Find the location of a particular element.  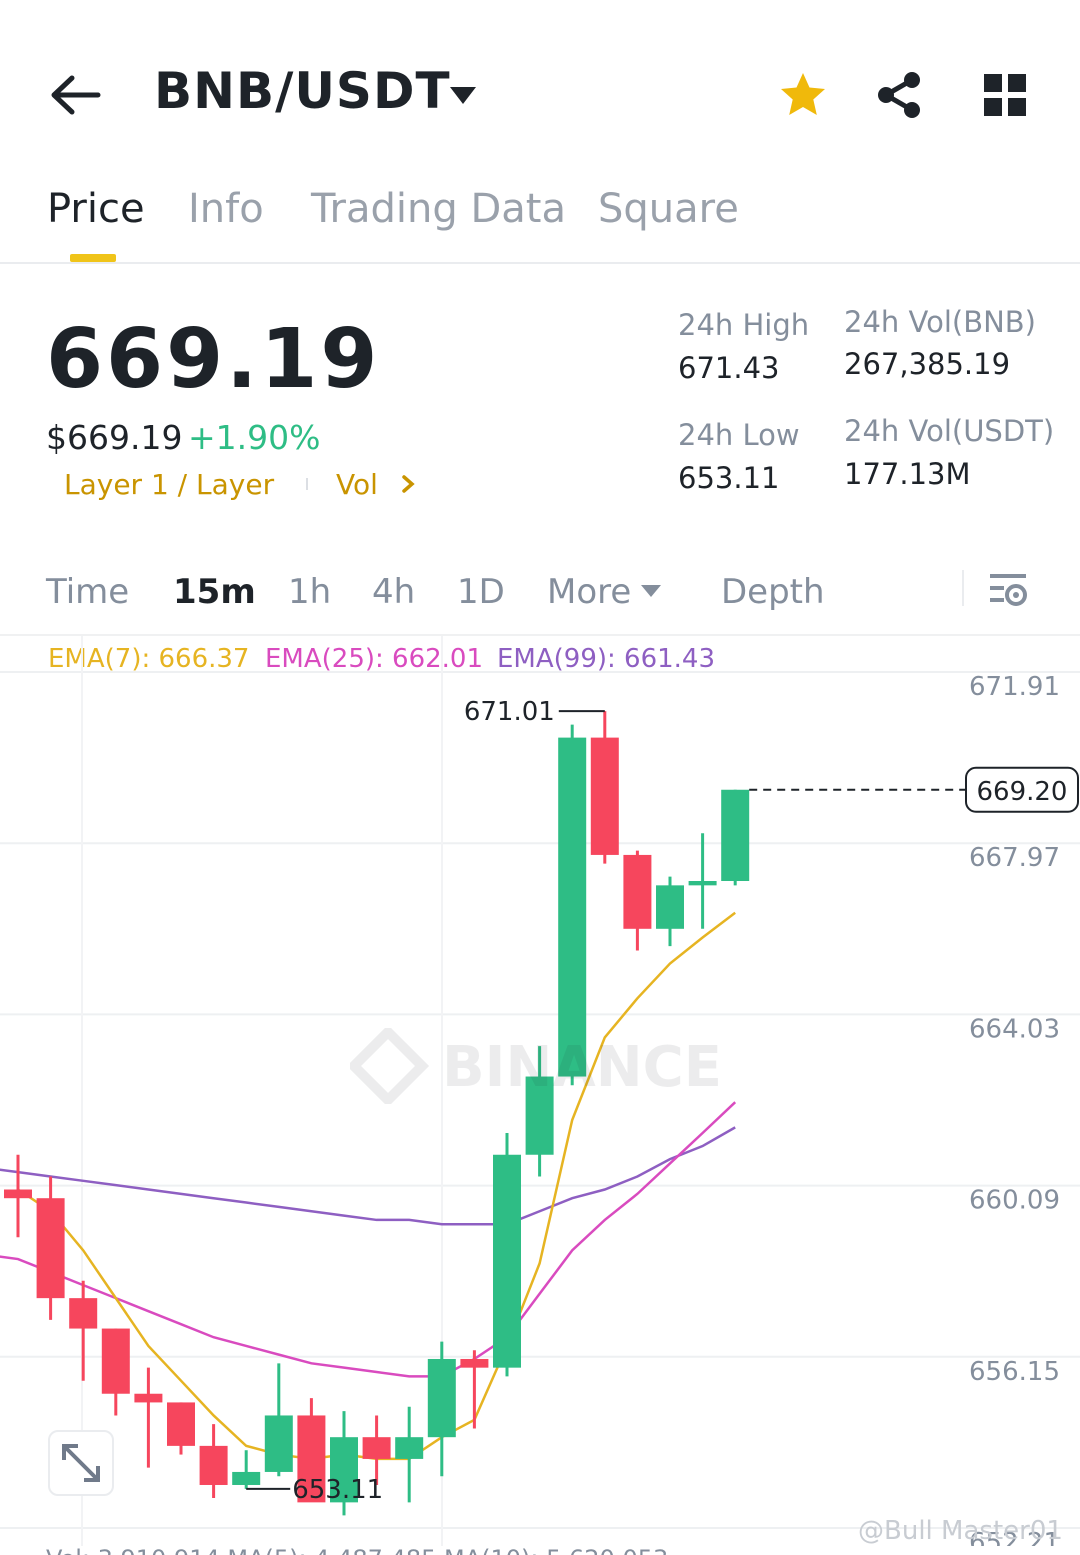

tab-trading-data: Trading Data is located at coordinates (438, 209).